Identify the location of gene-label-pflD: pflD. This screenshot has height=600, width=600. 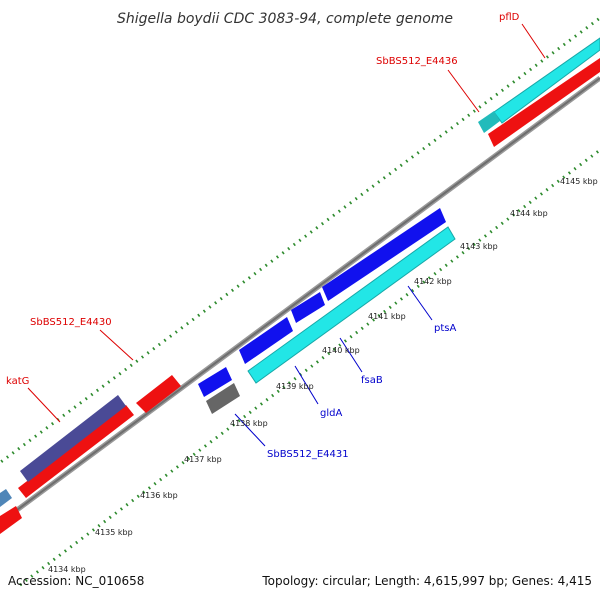
(509, 17).